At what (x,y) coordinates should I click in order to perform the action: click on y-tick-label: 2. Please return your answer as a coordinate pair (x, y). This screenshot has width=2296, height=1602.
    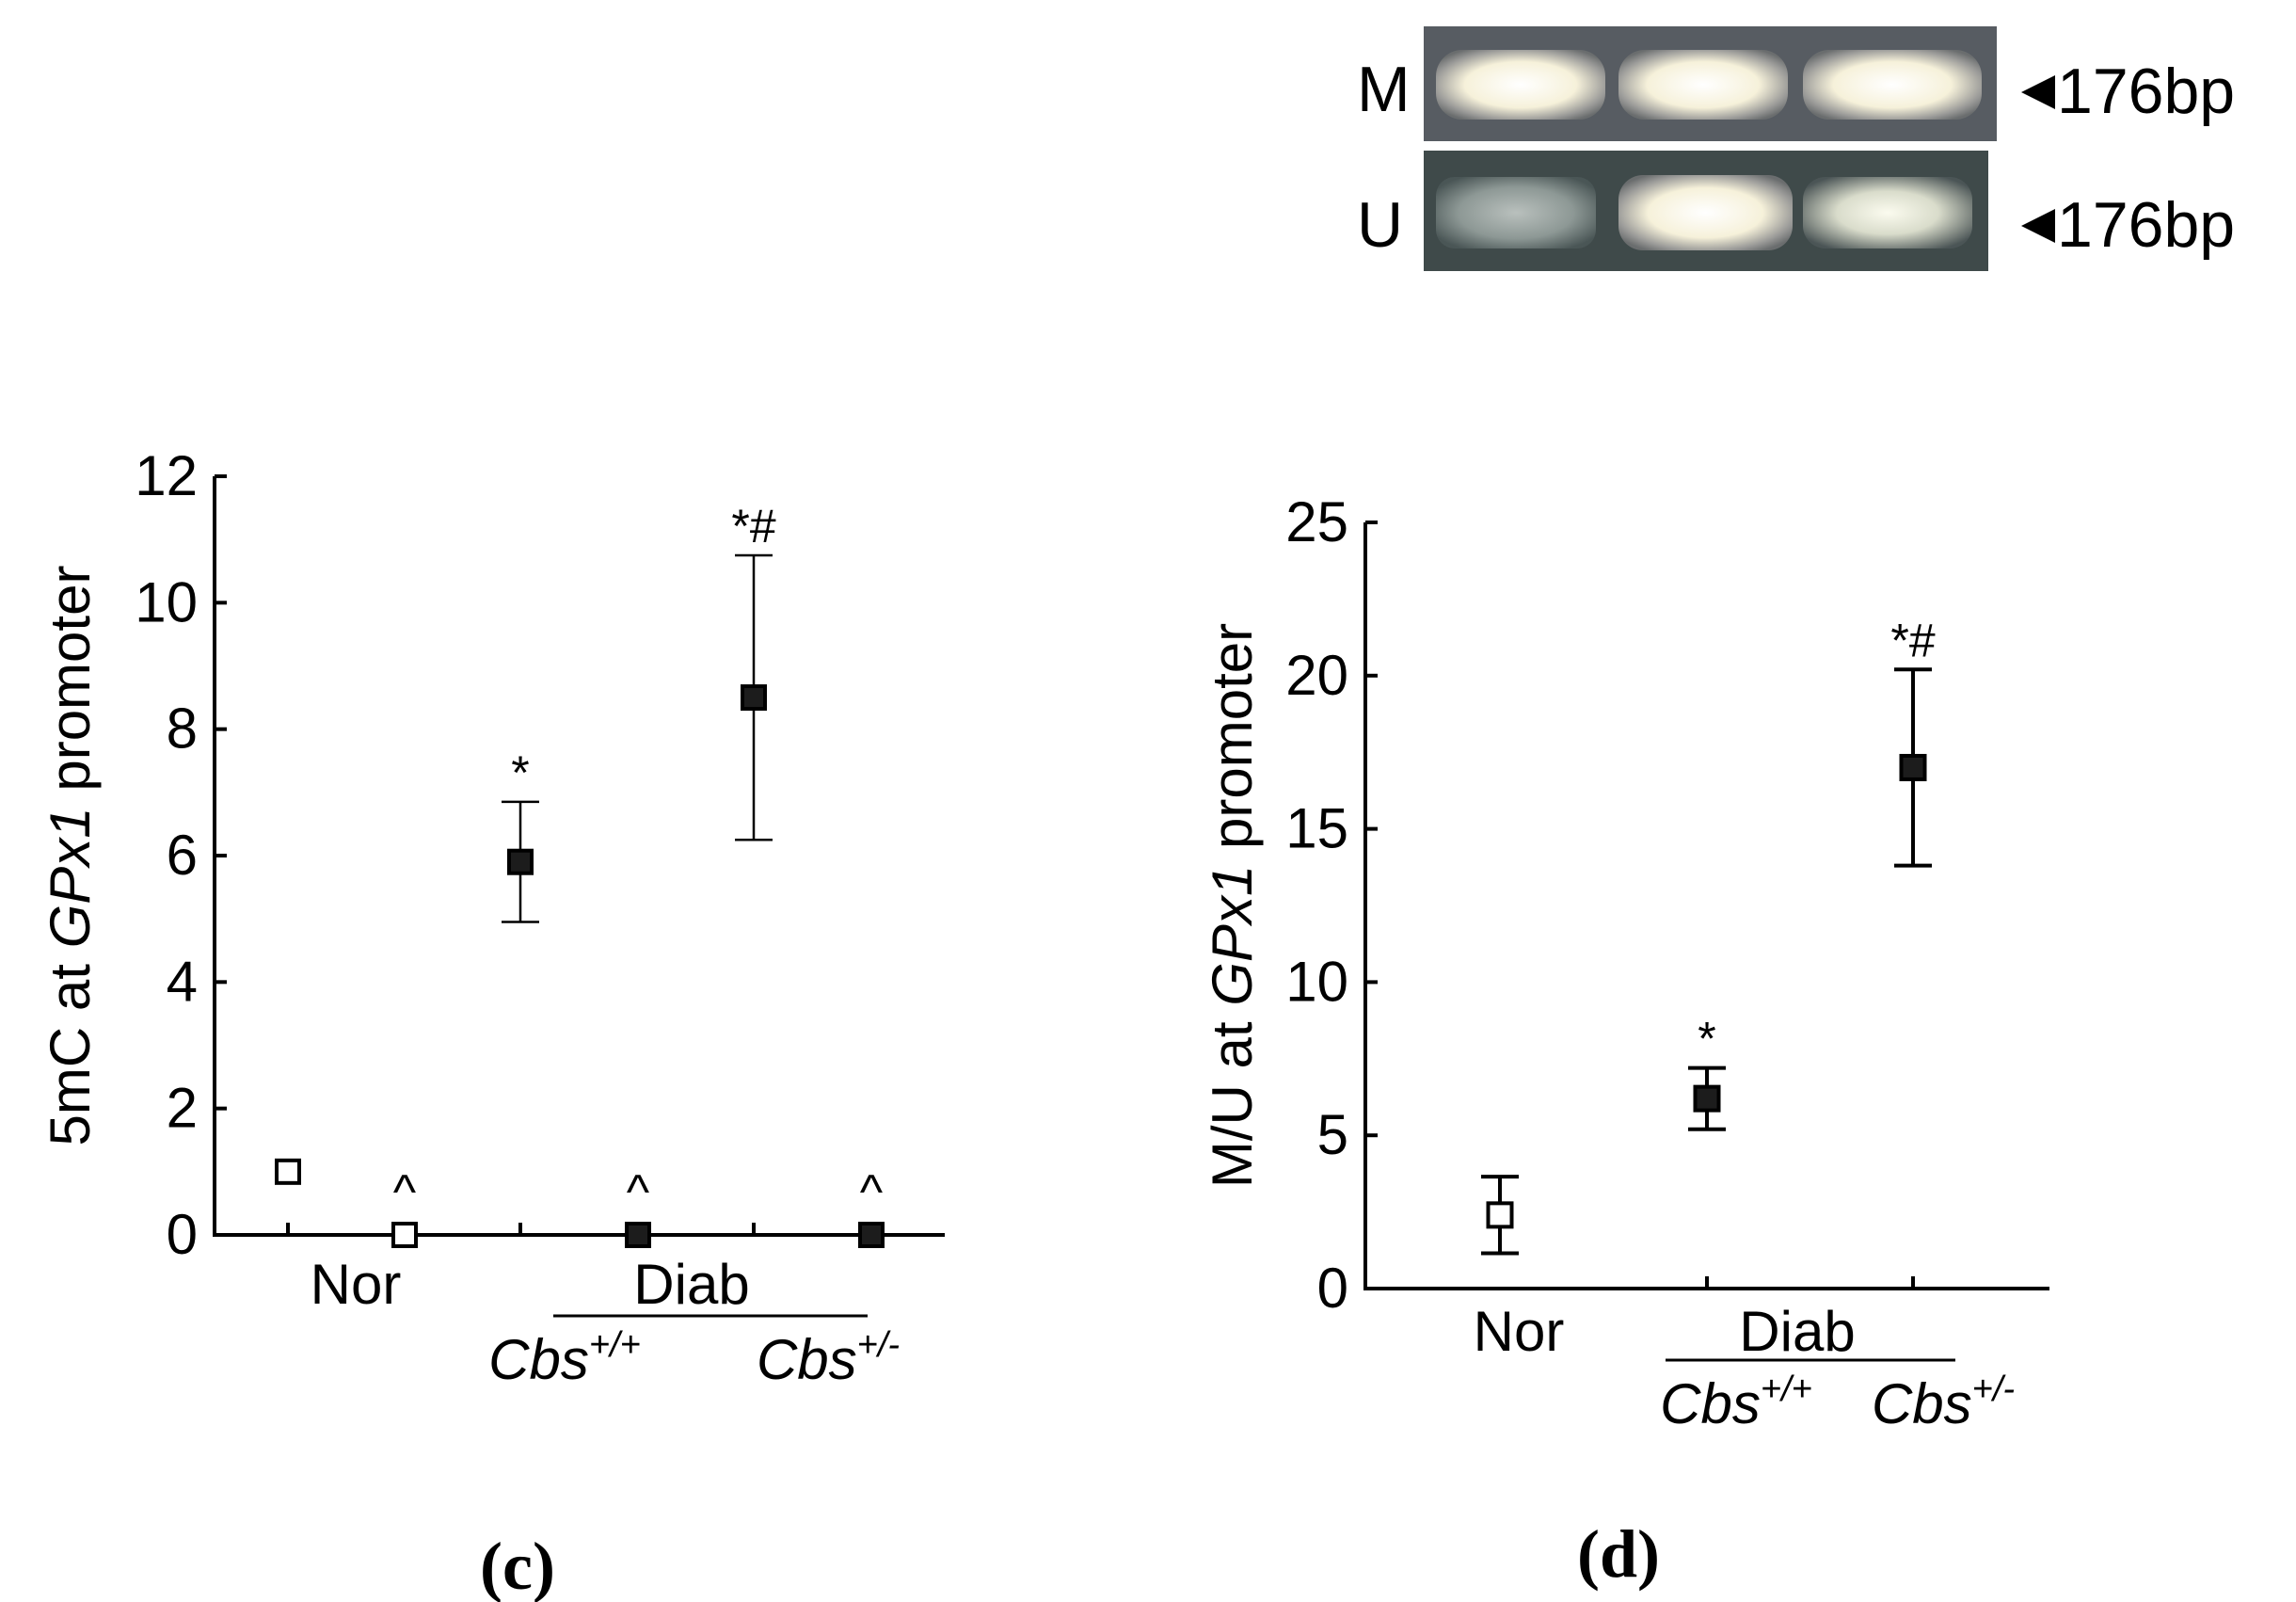
    Looking at the image, I should click on (182, 1108).